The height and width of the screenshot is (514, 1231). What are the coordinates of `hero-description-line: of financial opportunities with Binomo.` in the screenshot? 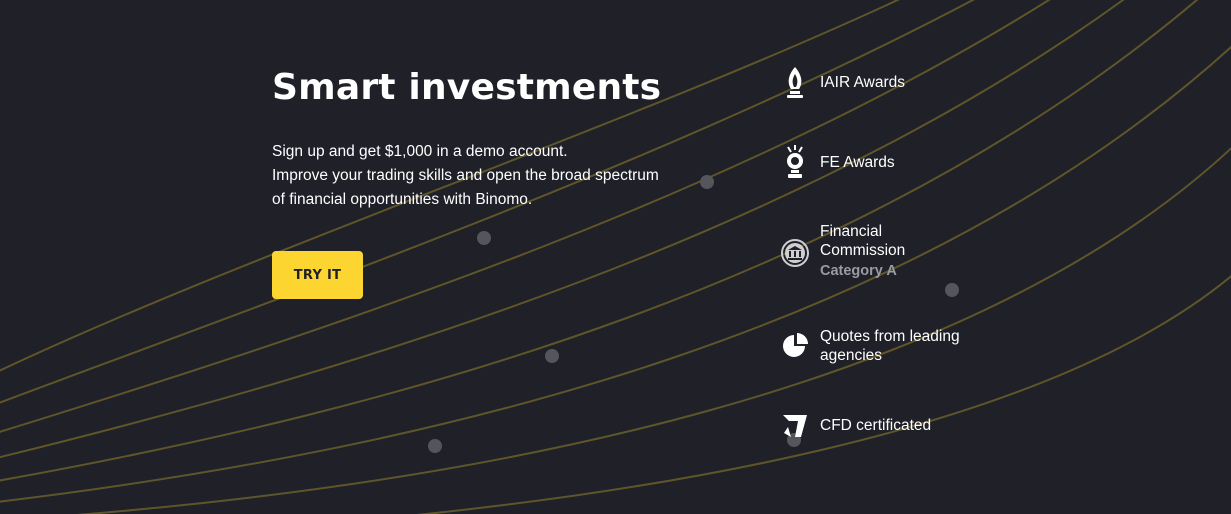 It's located at (402, 199).